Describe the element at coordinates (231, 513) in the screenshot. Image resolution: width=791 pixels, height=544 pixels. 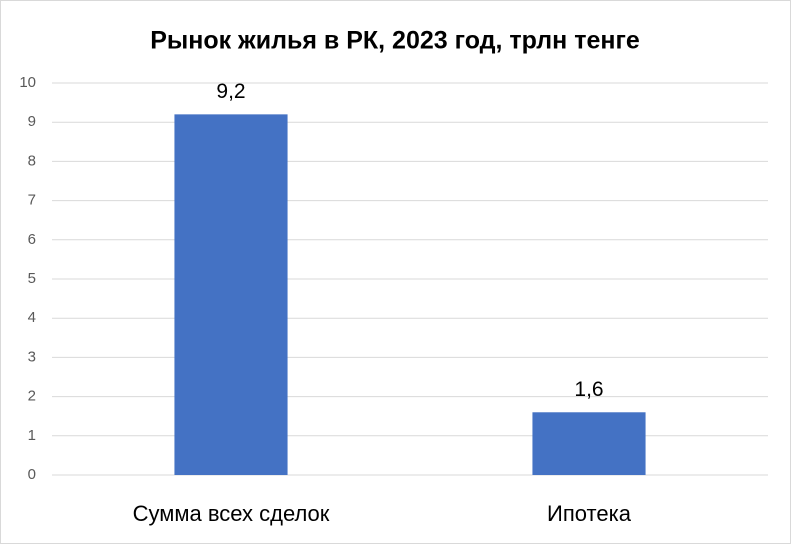
I see `x-tick-label: Сумма всех сделок` at that location.